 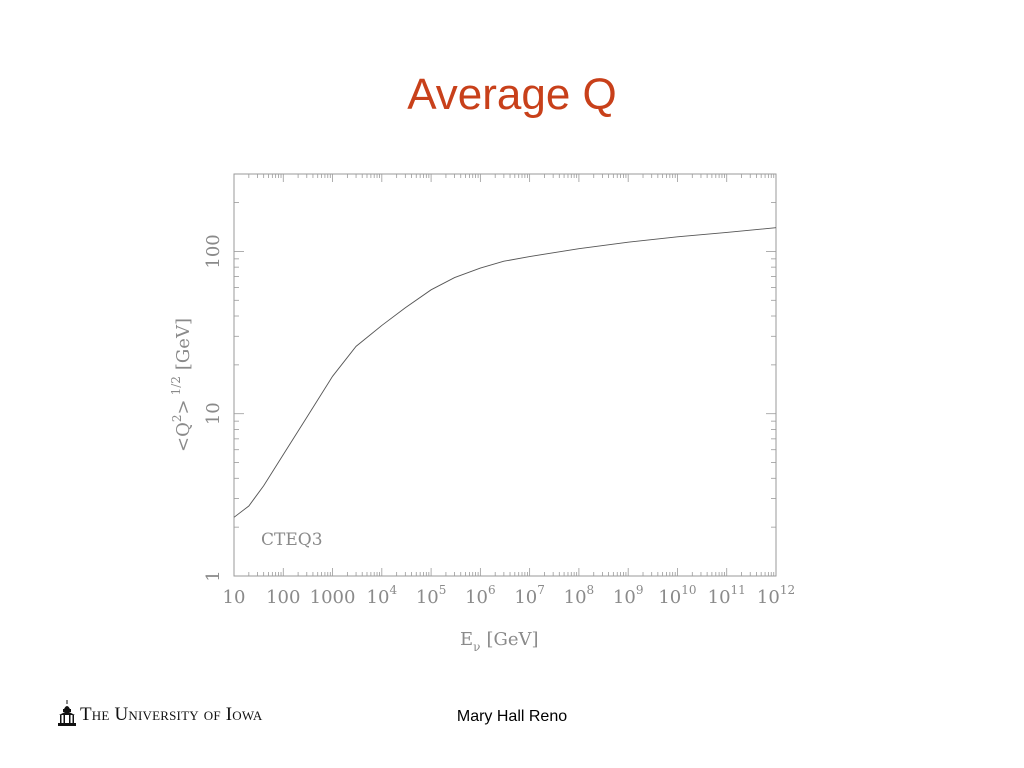 What do you see at coordinates (67, 713) in the screenshot?
I see `old-capitol-icon` at bounding box center [67, 713].